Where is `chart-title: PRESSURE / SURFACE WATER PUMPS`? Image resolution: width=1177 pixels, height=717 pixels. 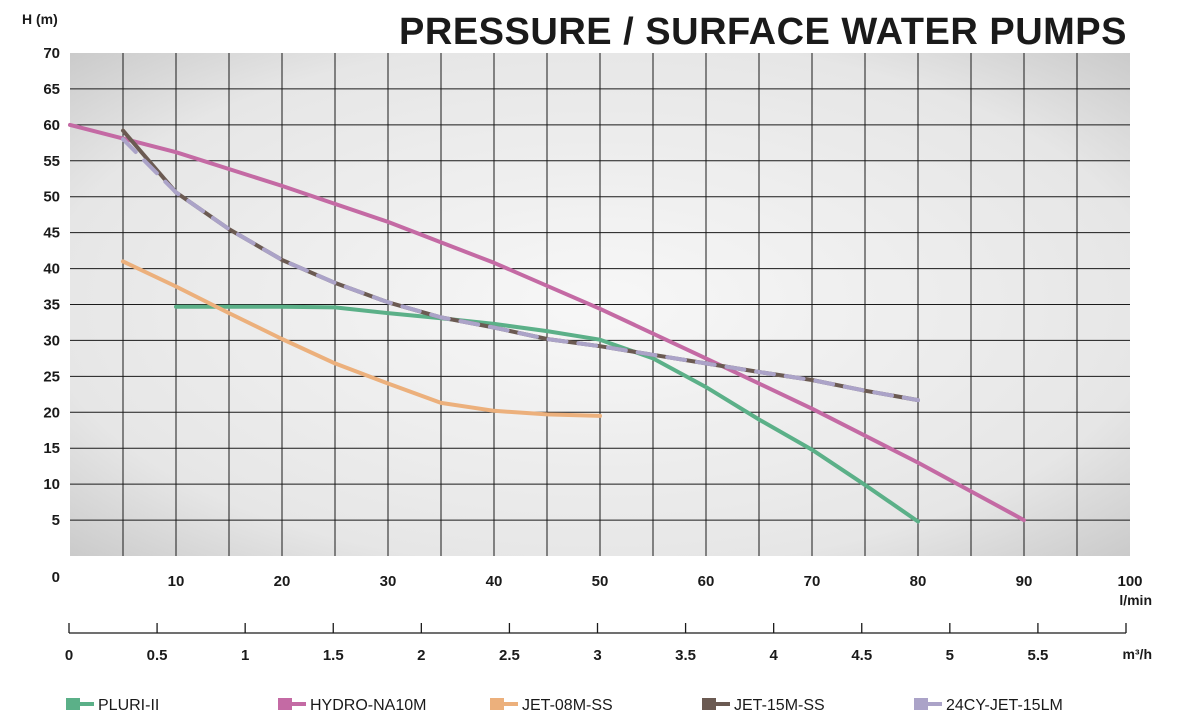
chart-title: PRESSURE / SURFACE WATER PUMPS is located at coordinates (763, 32).